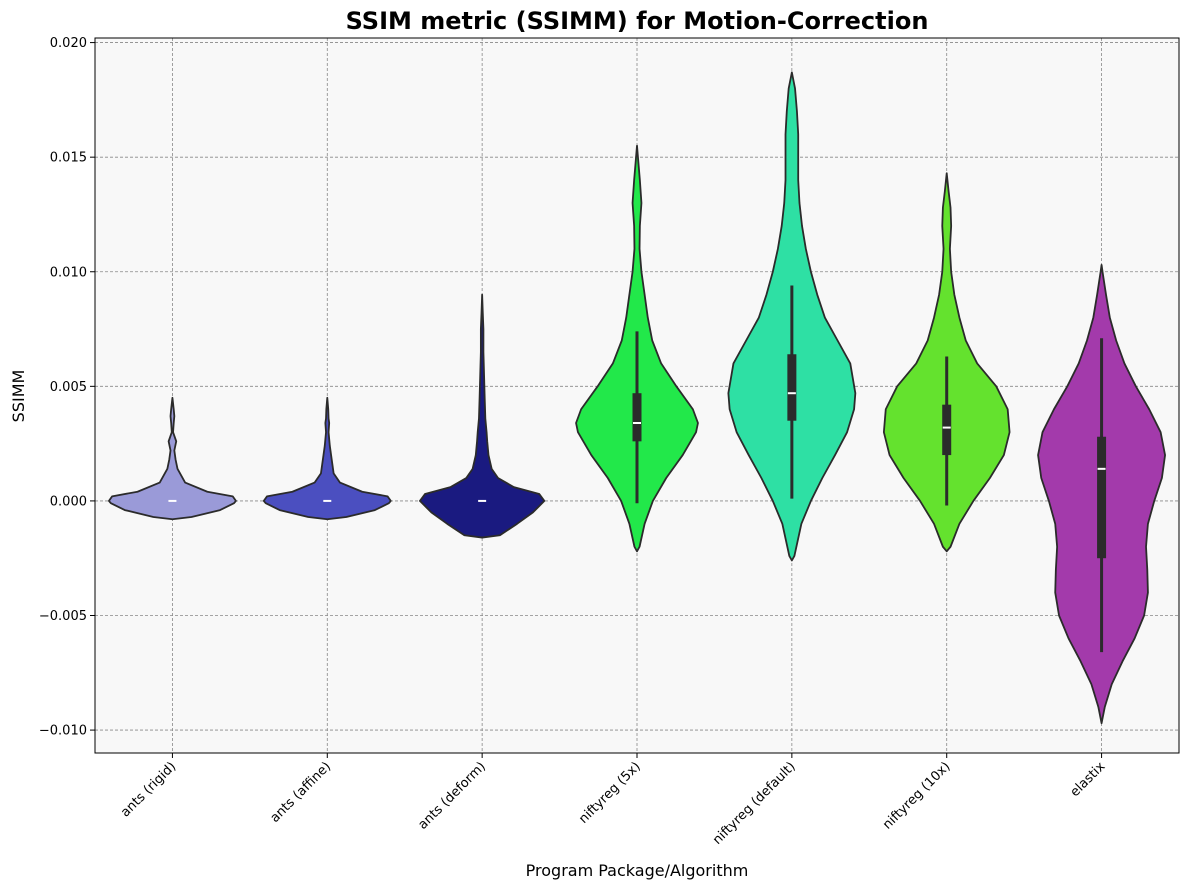 Image resolution: width=1189 pixels, height=890 pixels. What do you see at coordinates (68, 272) in the screenshot?
I see `y-tick-label: 0.010` at bounding box center [68, 272].